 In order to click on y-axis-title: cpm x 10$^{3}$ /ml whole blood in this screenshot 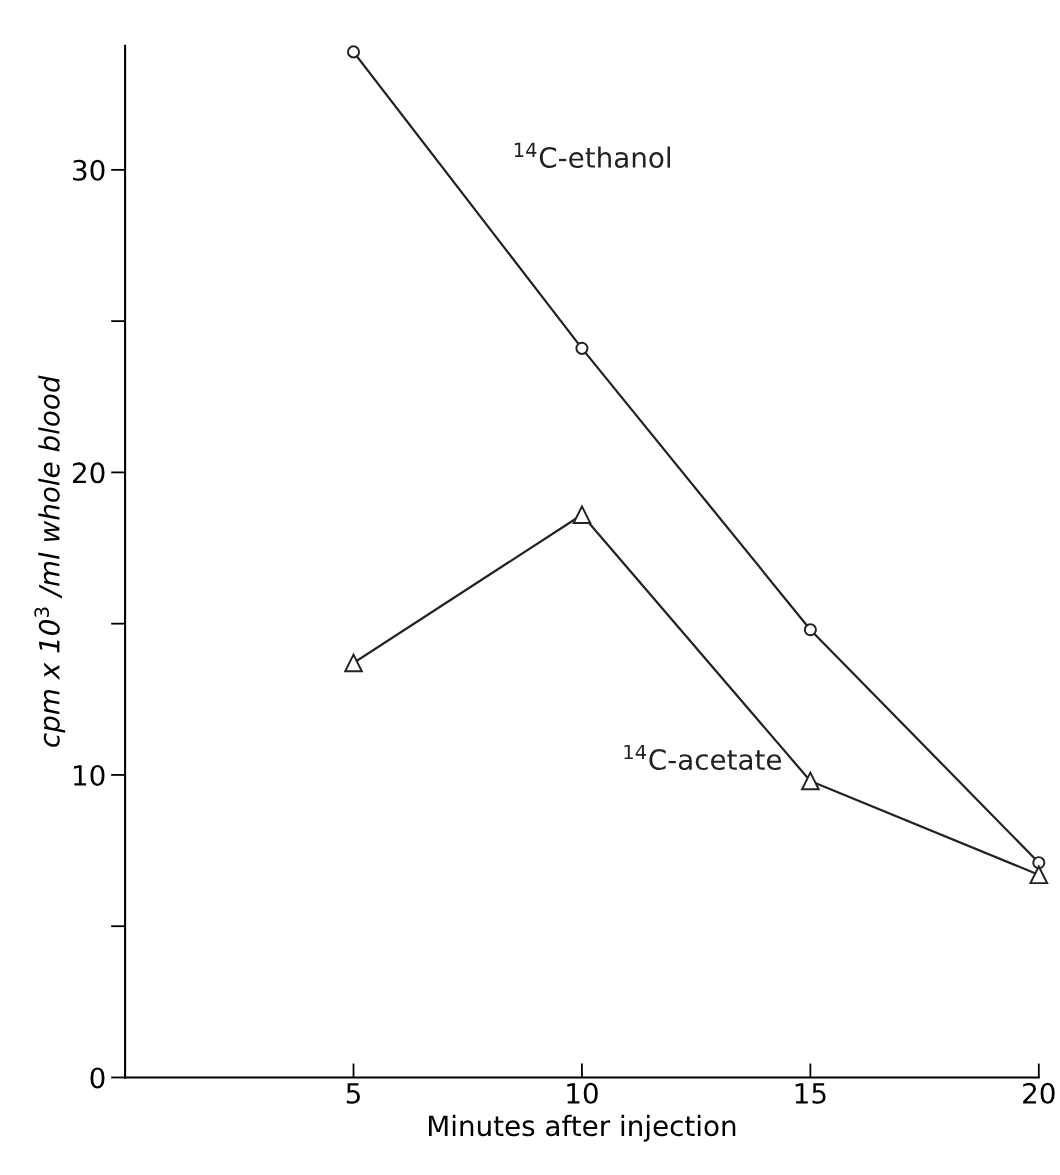, I will do `click(50, 561)`.